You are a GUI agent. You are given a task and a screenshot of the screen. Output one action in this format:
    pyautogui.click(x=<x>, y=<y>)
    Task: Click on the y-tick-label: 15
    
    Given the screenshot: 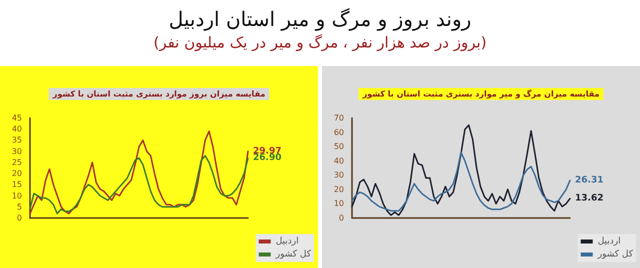 What is the action you would take?
    pyautogui.click(x=17, y=185)
    